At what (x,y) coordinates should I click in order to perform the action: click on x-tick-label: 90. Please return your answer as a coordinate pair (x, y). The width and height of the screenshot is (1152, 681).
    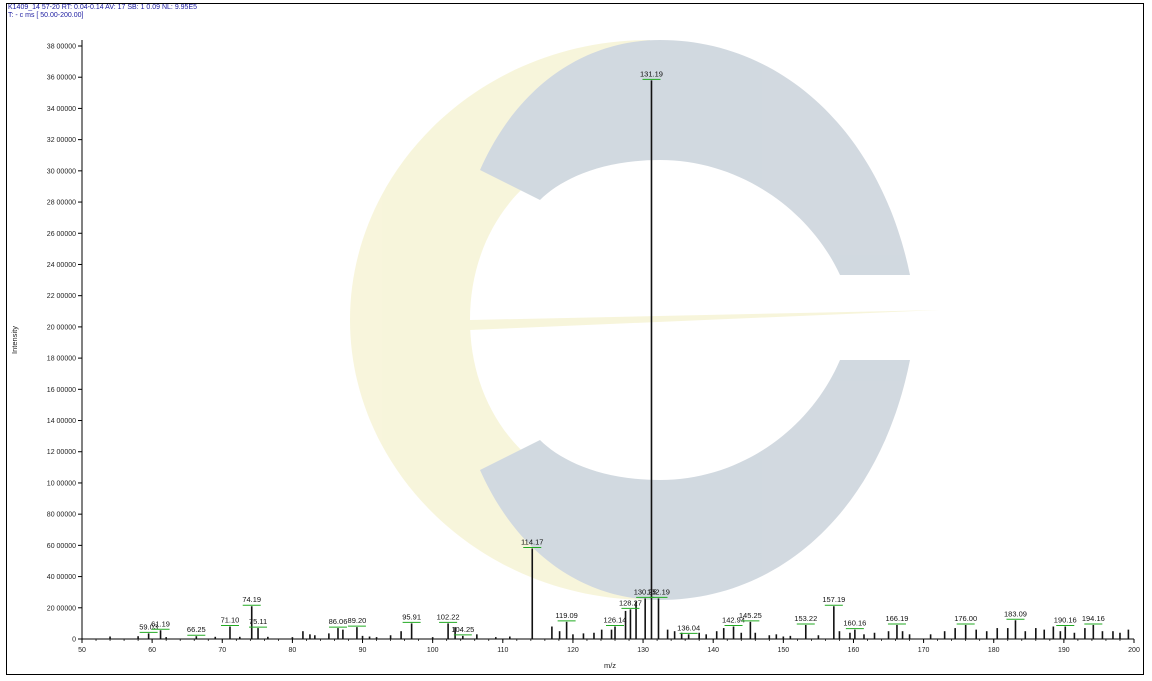
    Looking at the image, I should click on (363, 650).